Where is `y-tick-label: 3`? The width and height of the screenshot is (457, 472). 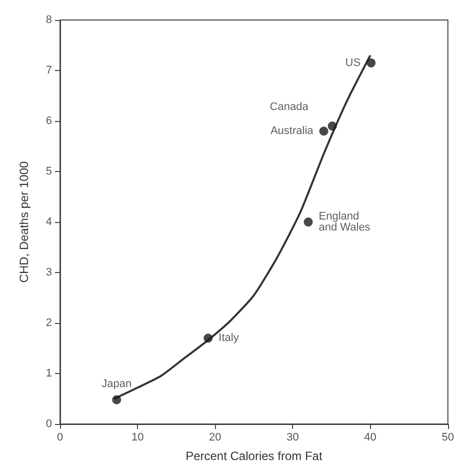 y-tick-label: 3 is located at coordinates (49, 272).